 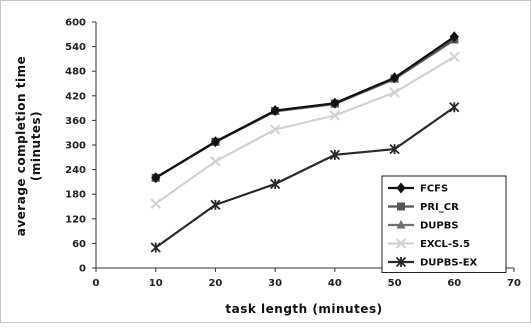 What do you see at coordinates (434, 189) in the screenshot?
I see `legend-label: FCFS` at bounding box center [434, 189].